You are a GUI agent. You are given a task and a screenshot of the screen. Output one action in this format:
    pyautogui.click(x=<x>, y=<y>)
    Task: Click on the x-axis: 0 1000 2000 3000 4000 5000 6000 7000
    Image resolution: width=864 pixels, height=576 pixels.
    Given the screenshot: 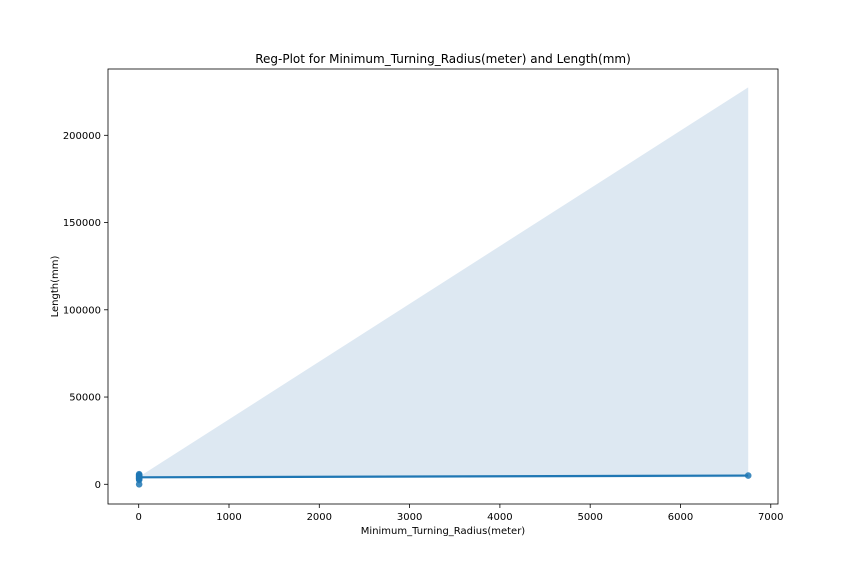 What is the action you would take?
    pyautogui.click(x=460, y=513)
    